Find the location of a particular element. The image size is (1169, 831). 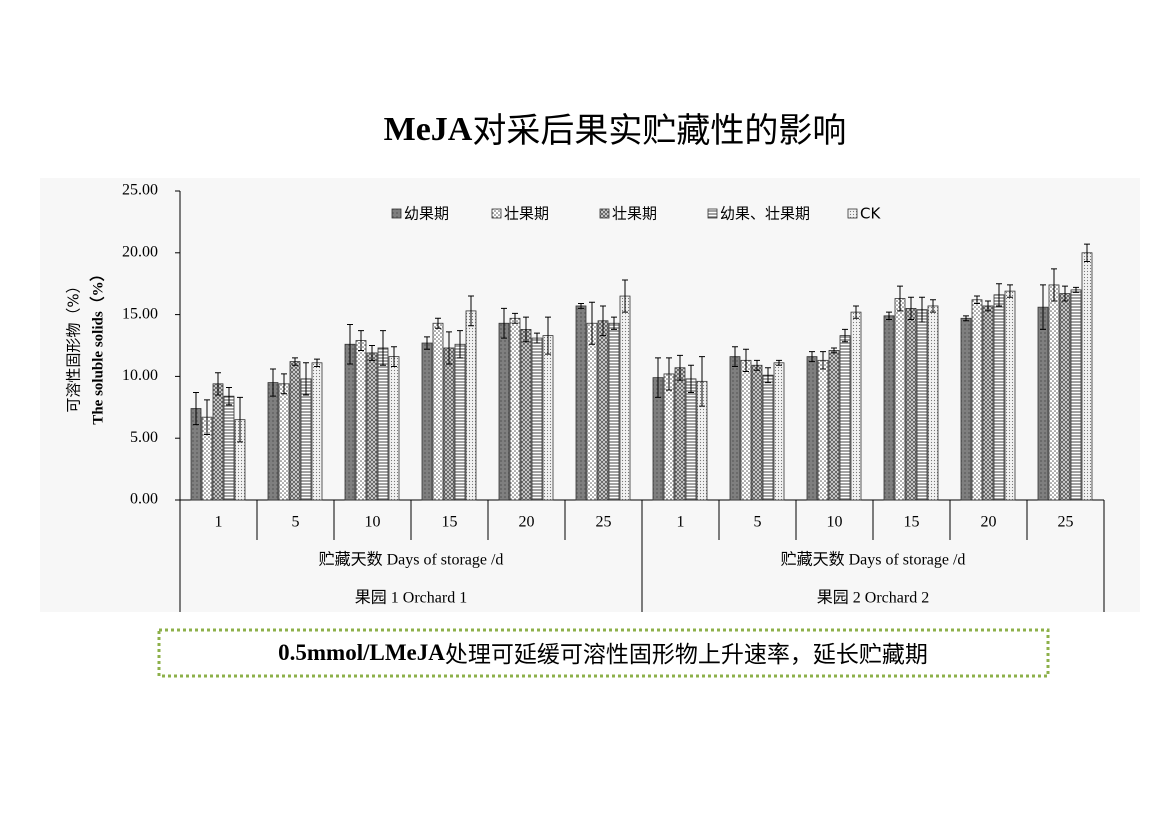

y-tick-label: 15.00 is located at coordinates (140, 313).